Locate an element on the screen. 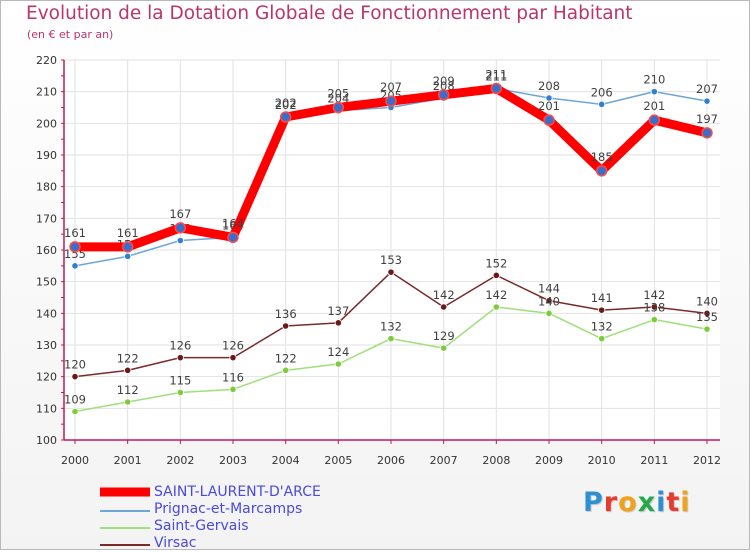  data-label-3-2005: 137 is located at coordinates (338, 311).